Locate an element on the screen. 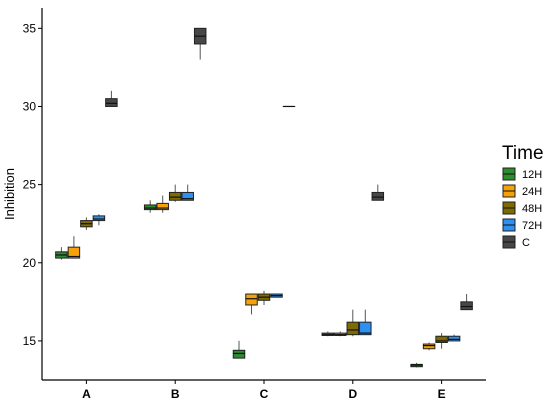 This screenshot has height=404, width=550. box-B-24H is located at coordinates (162, 204).